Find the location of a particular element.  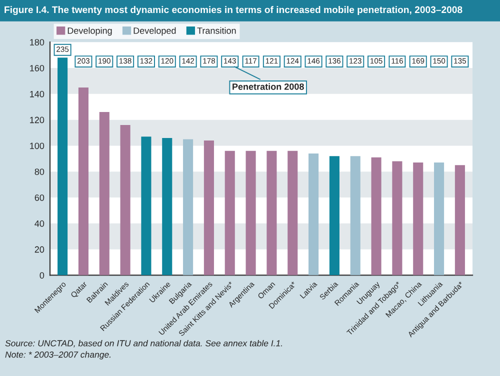

annotation: Penetration 2008 is located at coordinates (268, 86).